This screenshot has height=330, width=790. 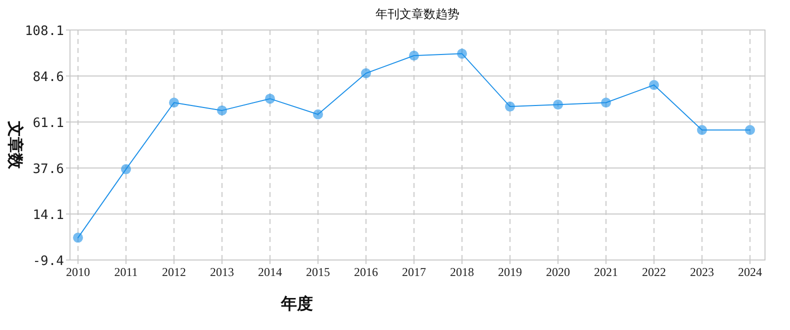 I want to click on y-axis-title: 文章数, so click(x=15, y=145).